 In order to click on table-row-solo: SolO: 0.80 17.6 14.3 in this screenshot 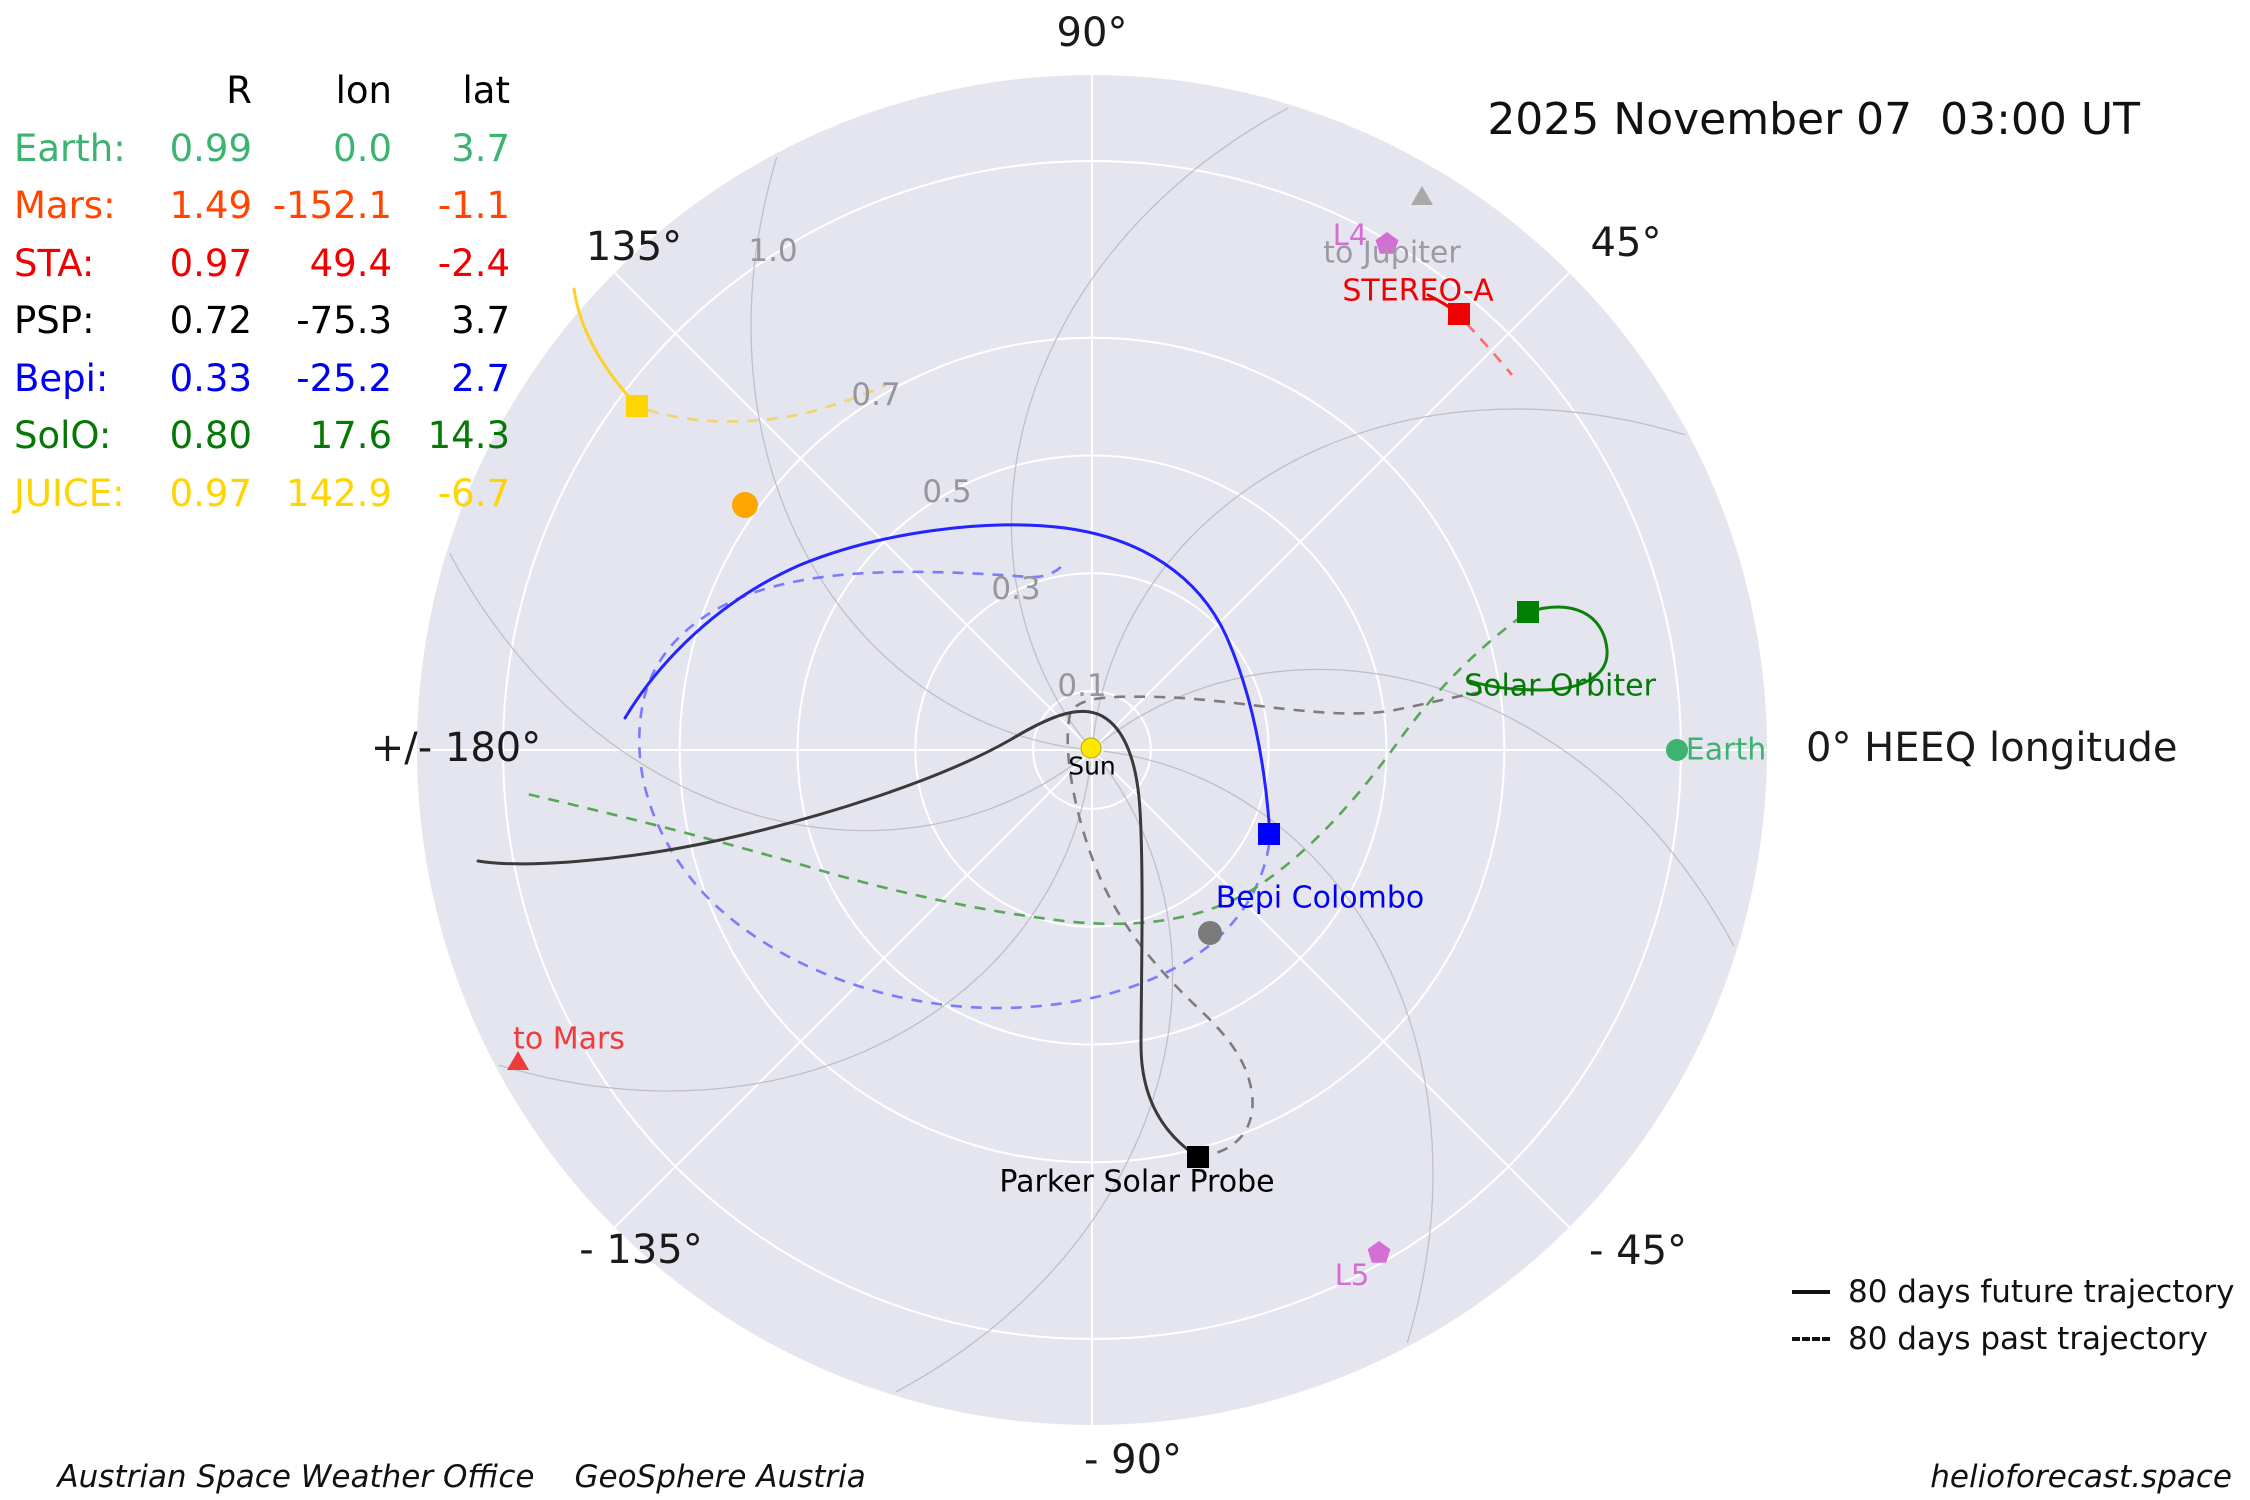, I will do `click(262, 436)`.